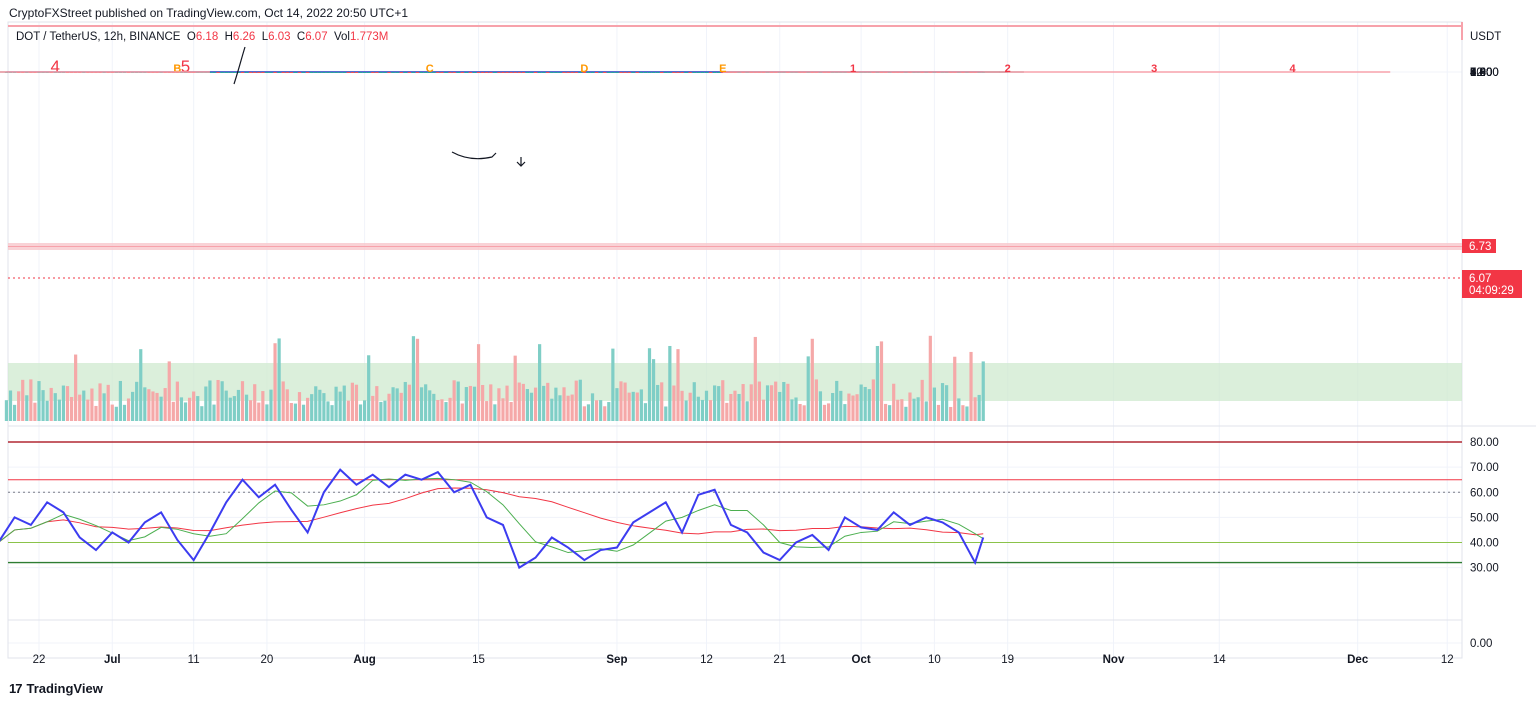 The width and height of the screenshot is (1536, 702). Describe the element at coordinates (341, 37) in the screenshot. I see `volume-label: Vol` at that location.